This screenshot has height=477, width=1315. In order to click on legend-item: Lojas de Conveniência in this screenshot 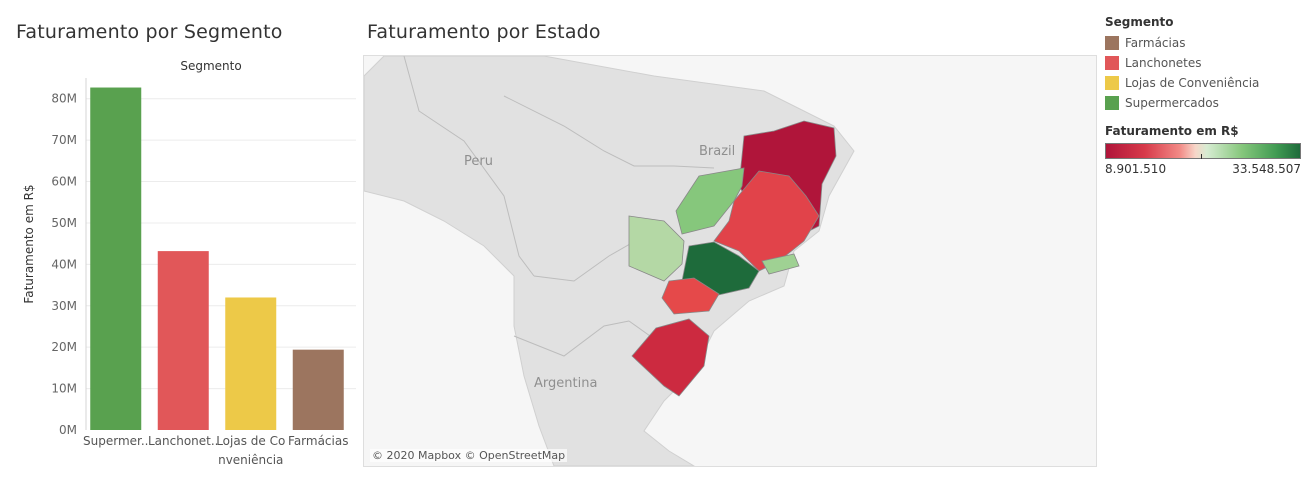, I will do `click(1205, 83)`.